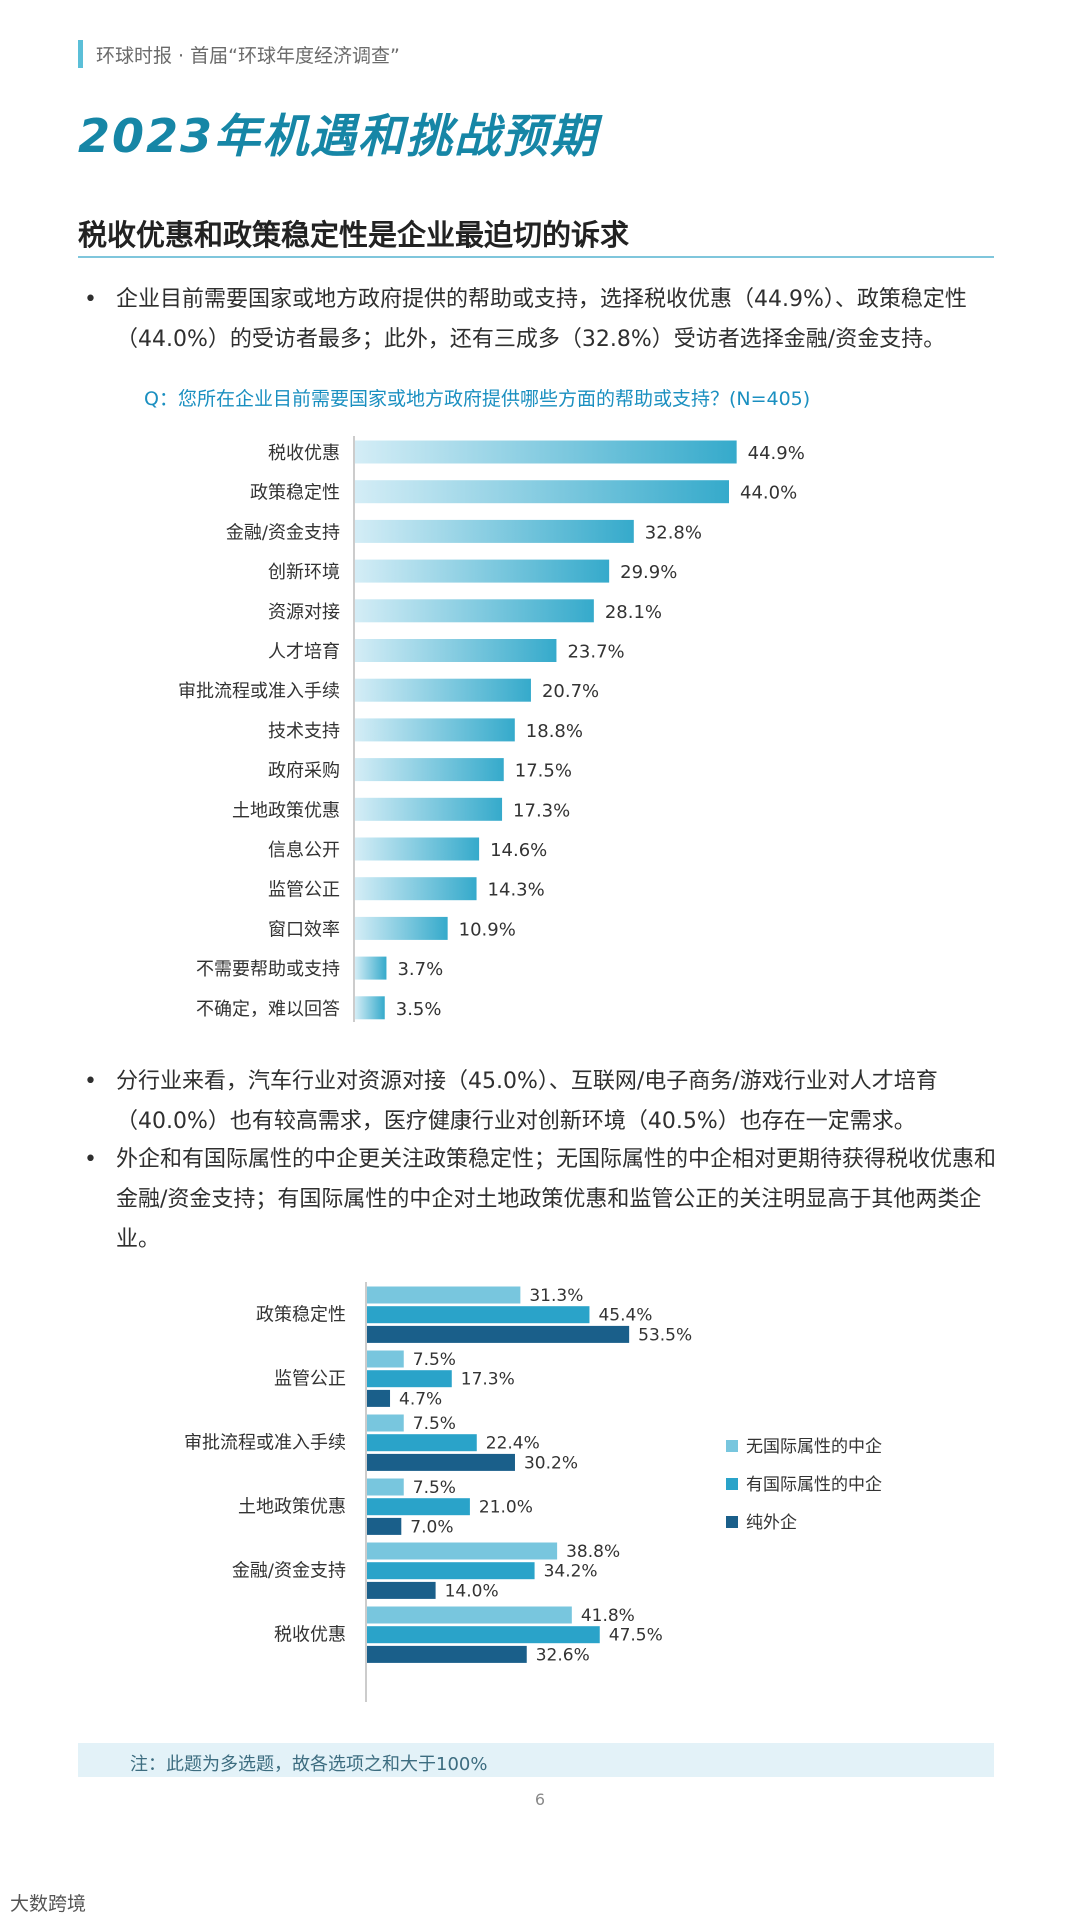  Describe the element at coordinates (295, 493) in the screenshot. I see `chart1-category-label: 政策稳定性` at that location.